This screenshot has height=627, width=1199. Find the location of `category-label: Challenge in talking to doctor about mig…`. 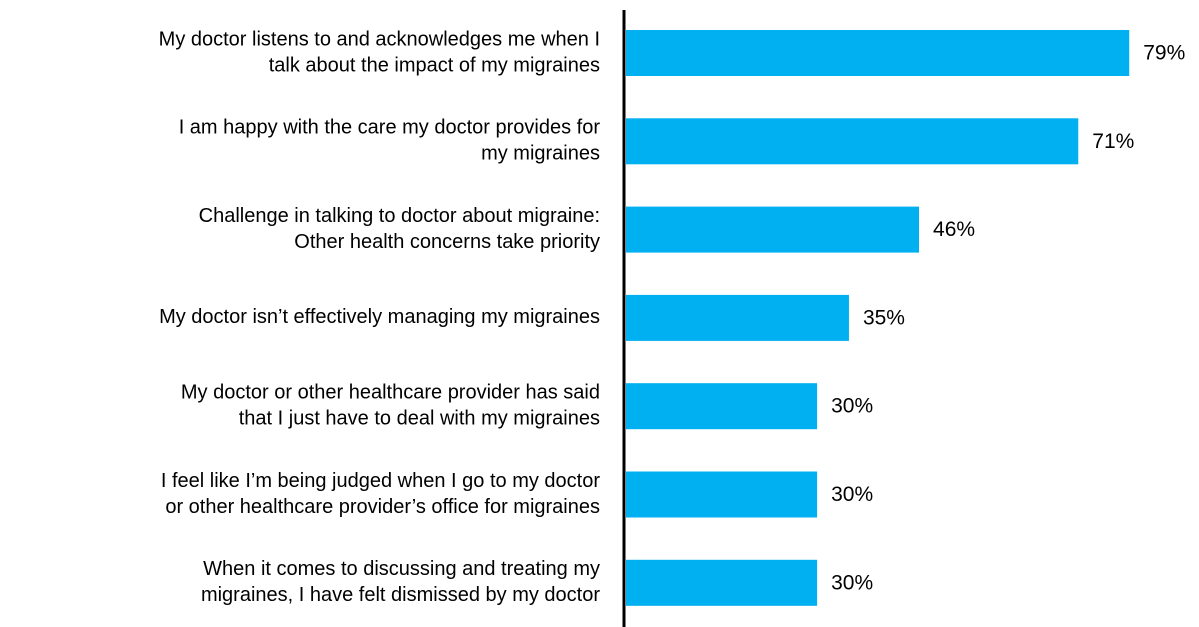

category-label: Challenge in talking to doctor about mig… is located at coordinates (399, 216).